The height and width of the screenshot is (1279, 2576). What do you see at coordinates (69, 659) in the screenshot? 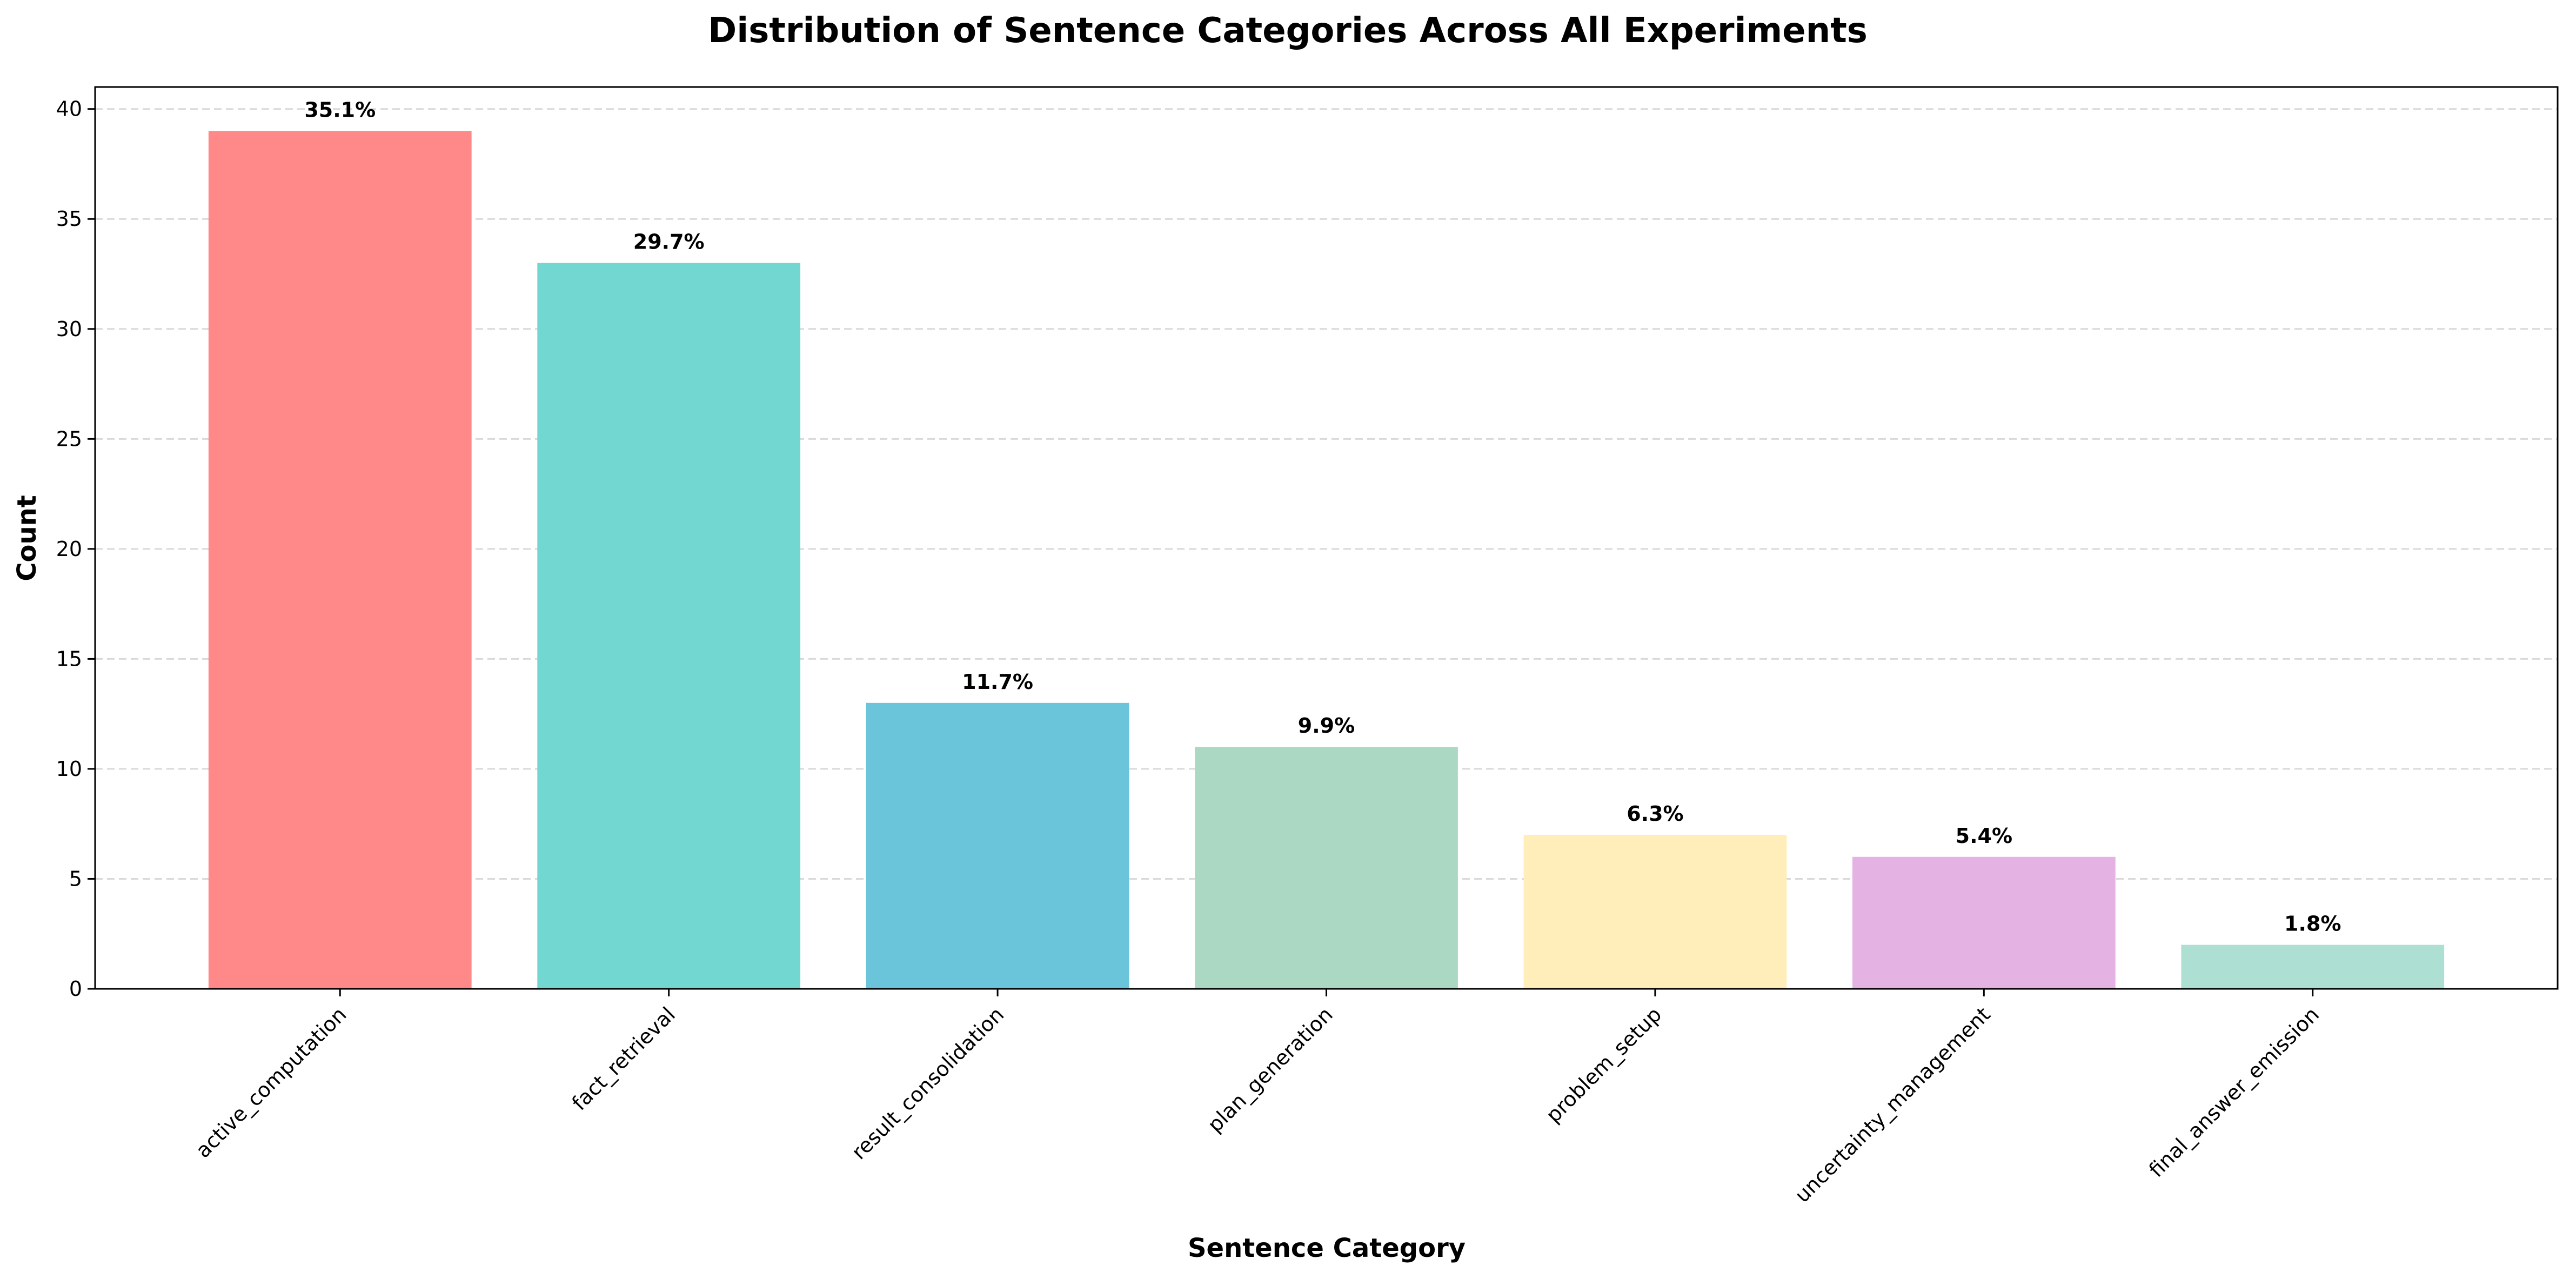
I see `y-tick-label: 15` at bounding box center [69, 659].